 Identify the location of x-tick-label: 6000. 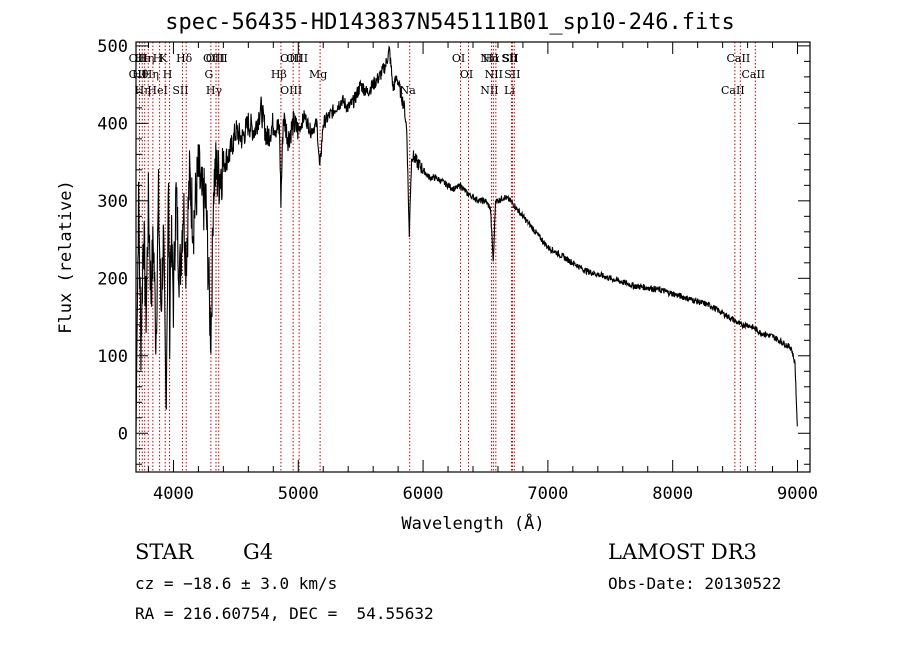
(423, 494).